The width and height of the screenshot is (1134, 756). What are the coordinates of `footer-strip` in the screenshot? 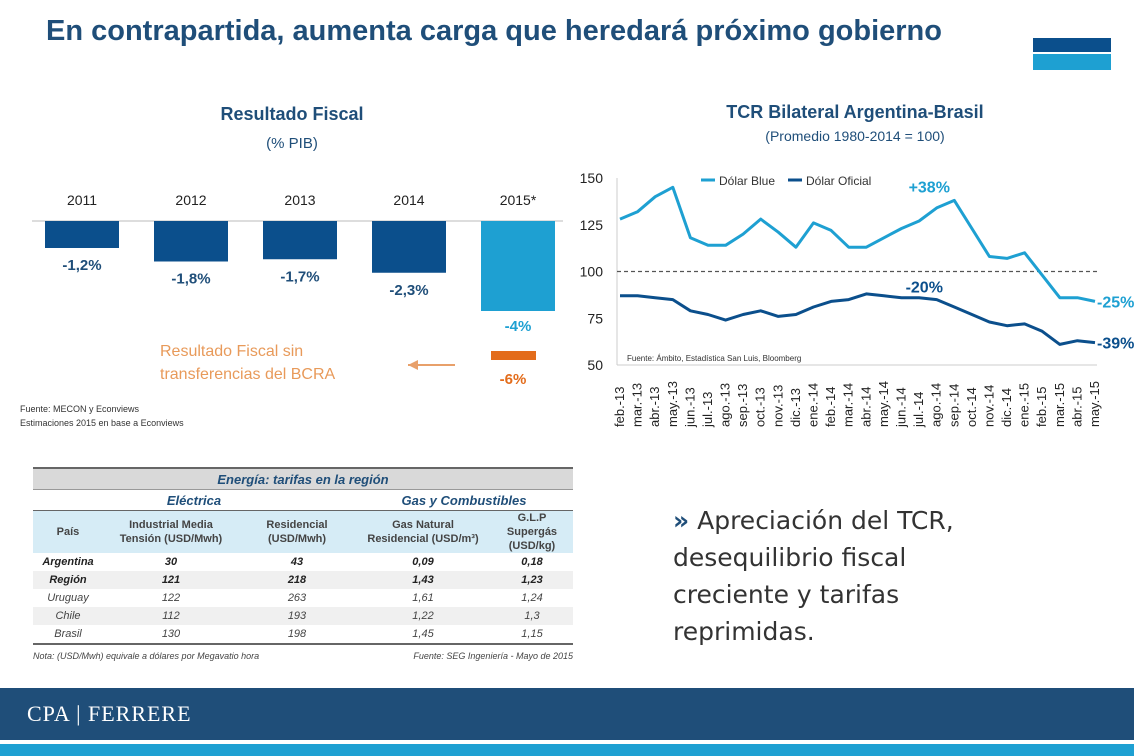 It's located at (567, 750).